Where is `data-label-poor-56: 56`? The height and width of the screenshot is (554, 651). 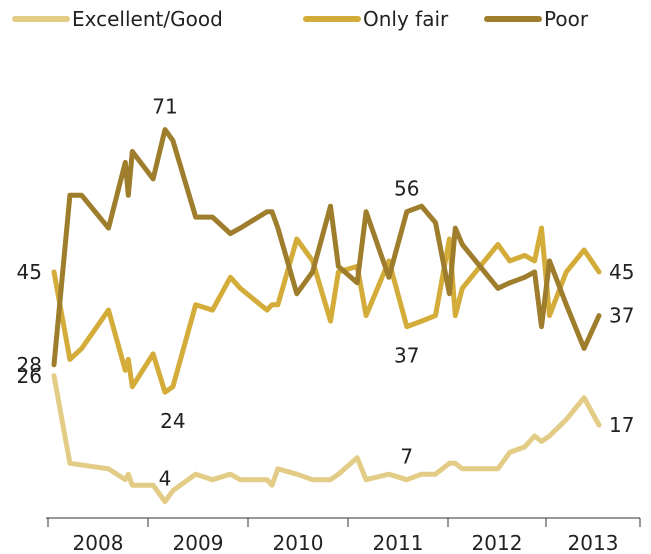
data-label-poor-56: 56 is located at coordinates (406, 189).